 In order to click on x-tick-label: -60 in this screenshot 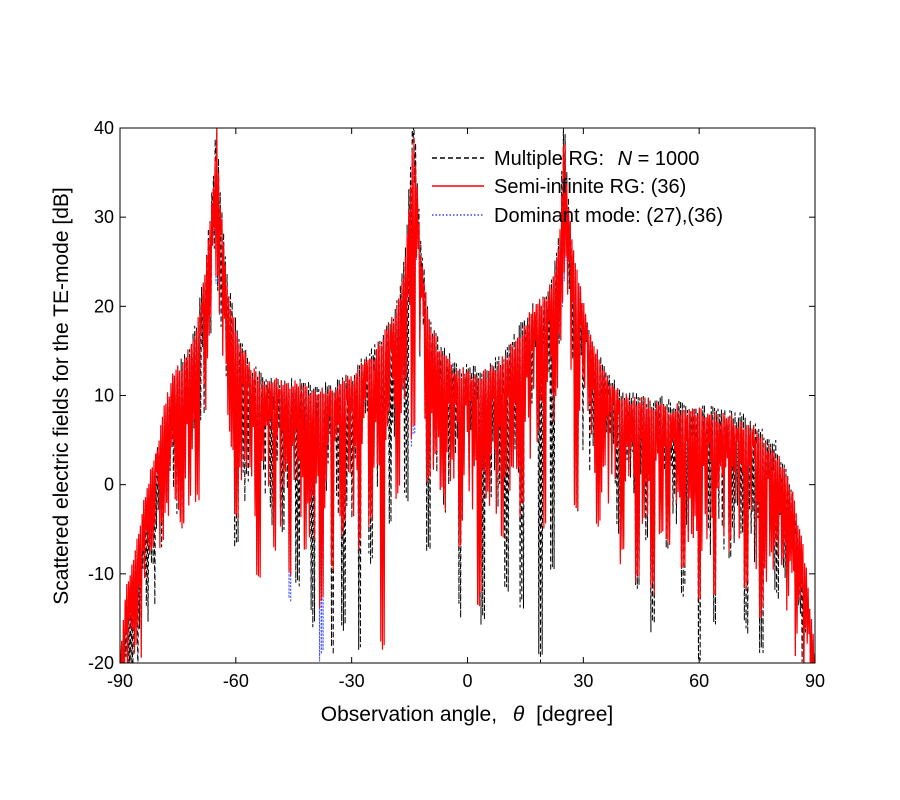, I will do `click(236, 681)`.